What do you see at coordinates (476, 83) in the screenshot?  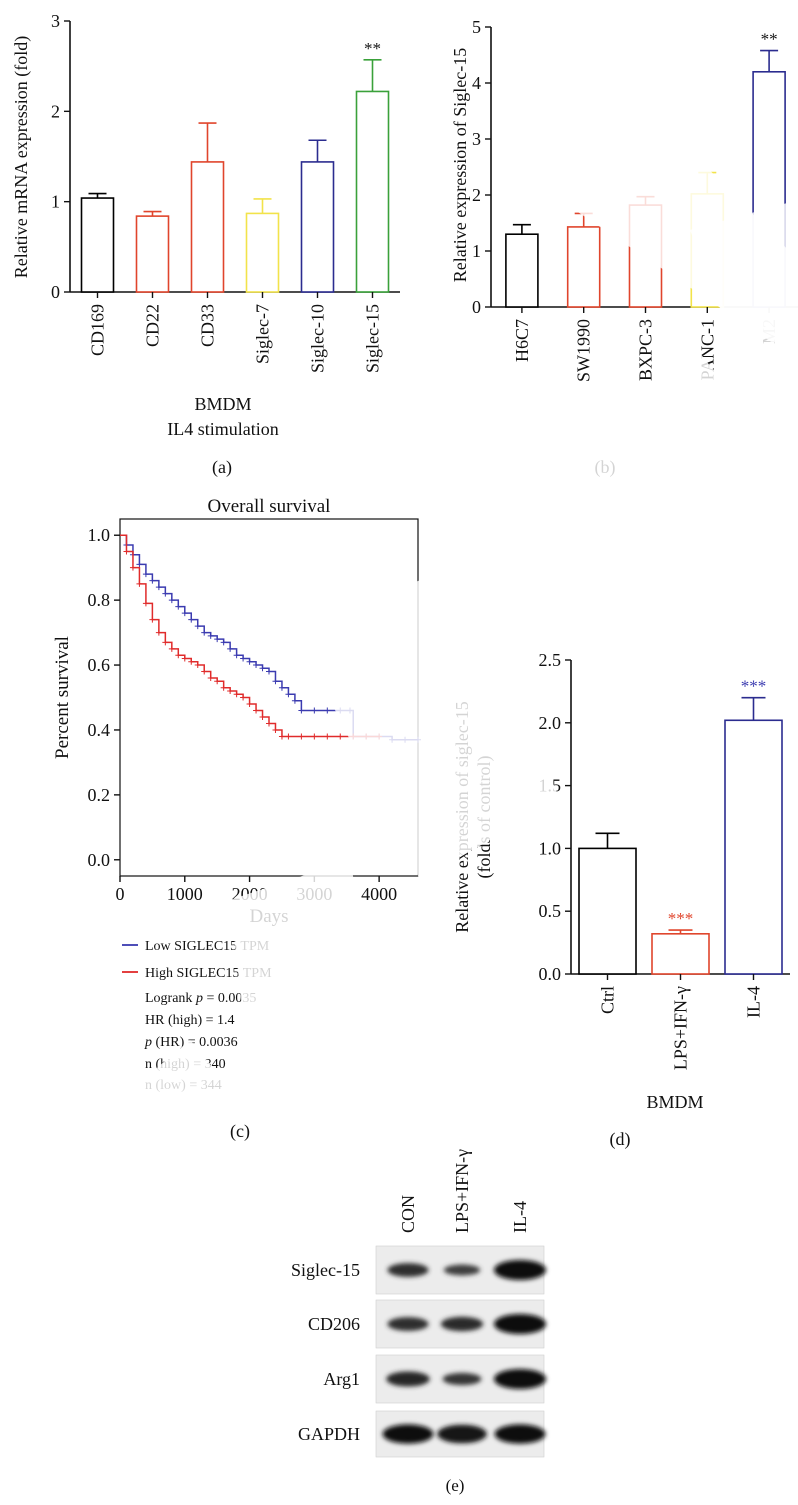 I see `y-tick-label: 4` at bounding box center [476, 83].